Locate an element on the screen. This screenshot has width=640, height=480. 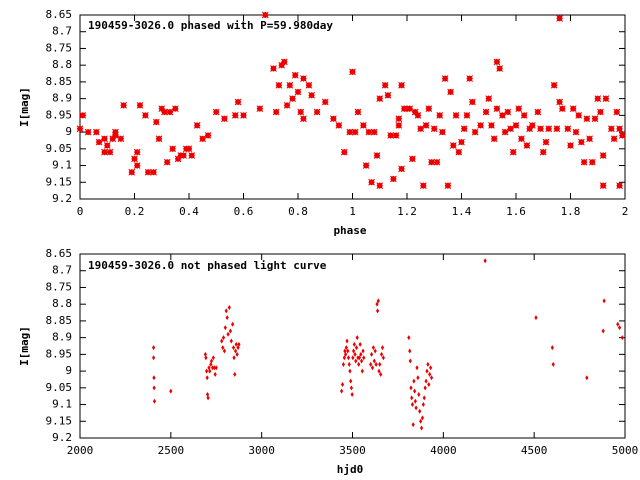
unphased-x-tick-label: 5000 is located at coordinates (625, 450).